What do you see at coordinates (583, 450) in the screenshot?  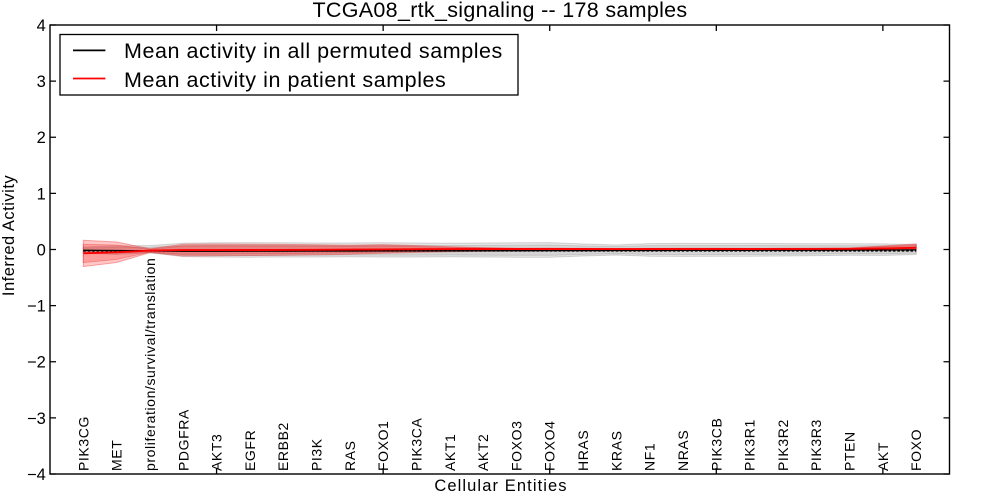 I see `svg-text: HRAS` at bounding box center [583, 450].